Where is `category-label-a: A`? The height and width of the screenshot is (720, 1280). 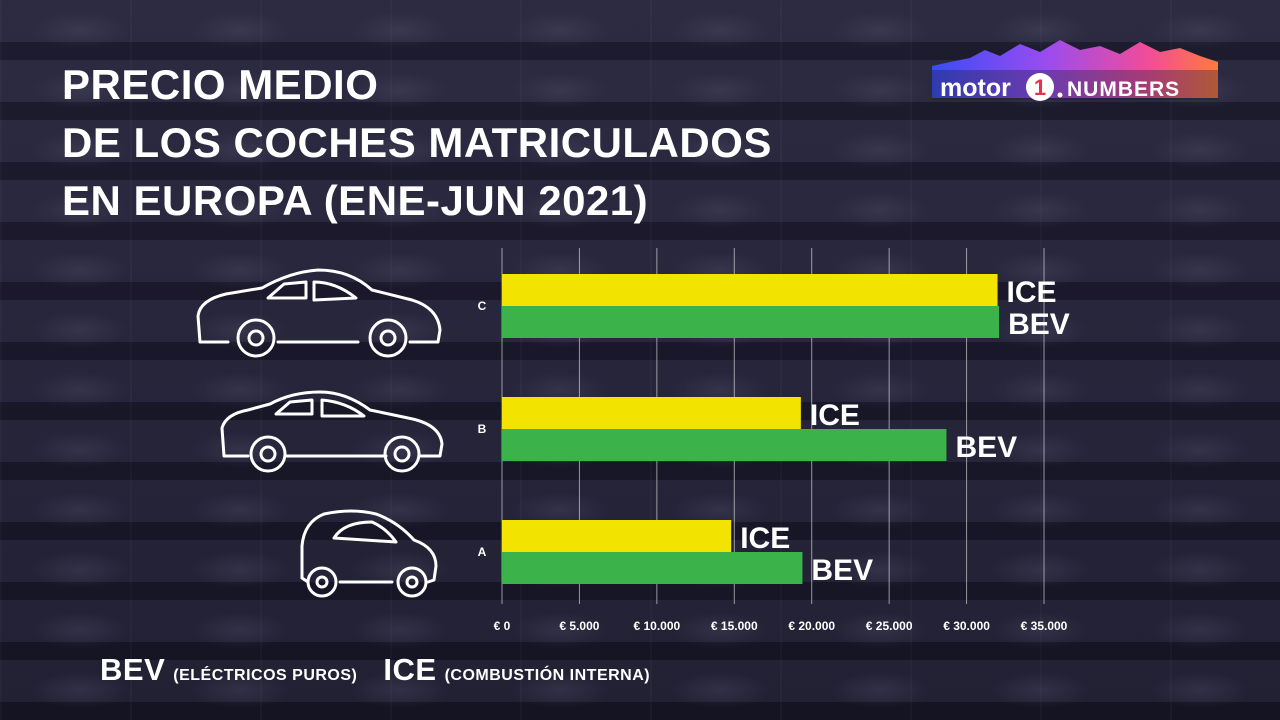 category-label-a: A is located at coordinates (482, 552).